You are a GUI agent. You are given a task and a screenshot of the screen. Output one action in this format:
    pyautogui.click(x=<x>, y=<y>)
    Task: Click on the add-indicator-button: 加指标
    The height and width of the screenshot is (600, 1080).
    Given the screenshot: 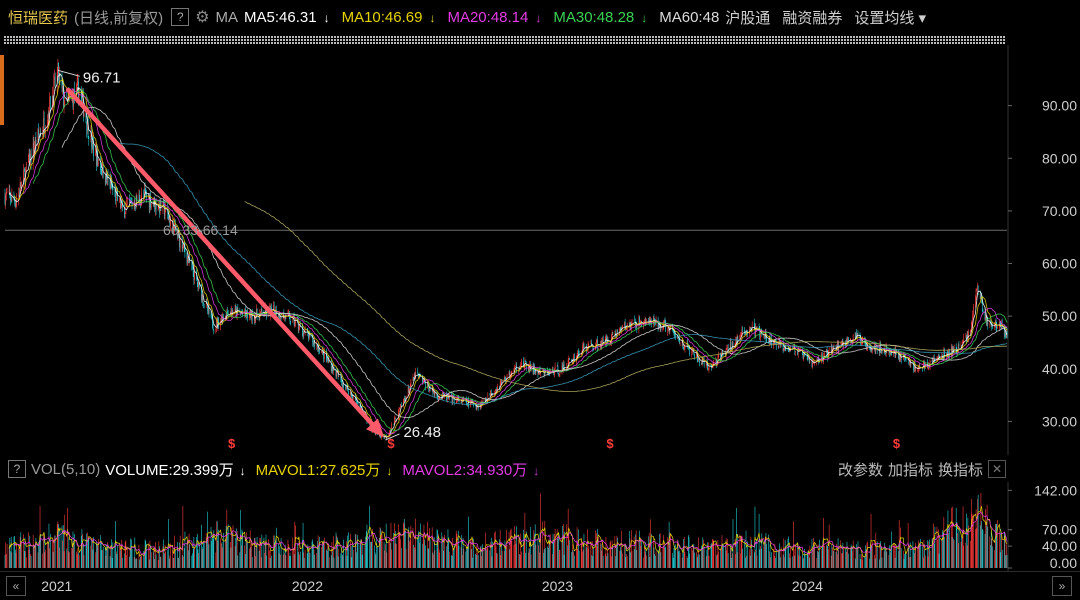 What is the action you would take?
    pyautogui.click(x=910, y=470)
    